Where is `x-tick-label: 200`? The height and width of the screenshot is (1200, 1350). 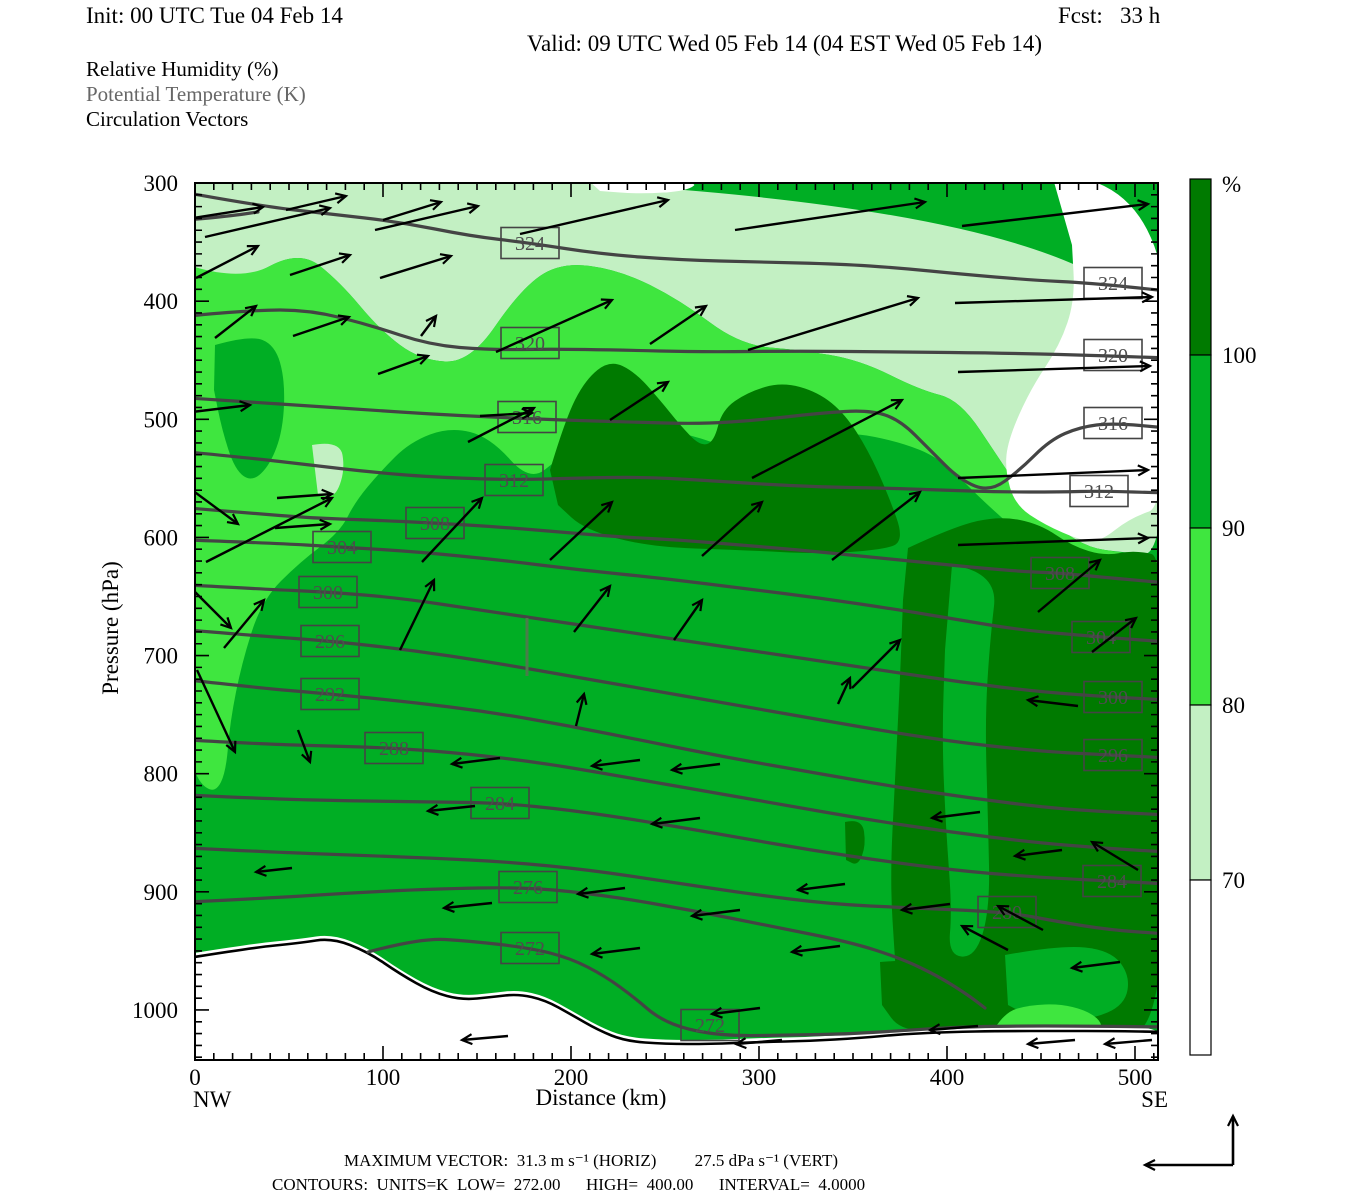
x-tick-label: 200 is located at coordinates (571, 1077).